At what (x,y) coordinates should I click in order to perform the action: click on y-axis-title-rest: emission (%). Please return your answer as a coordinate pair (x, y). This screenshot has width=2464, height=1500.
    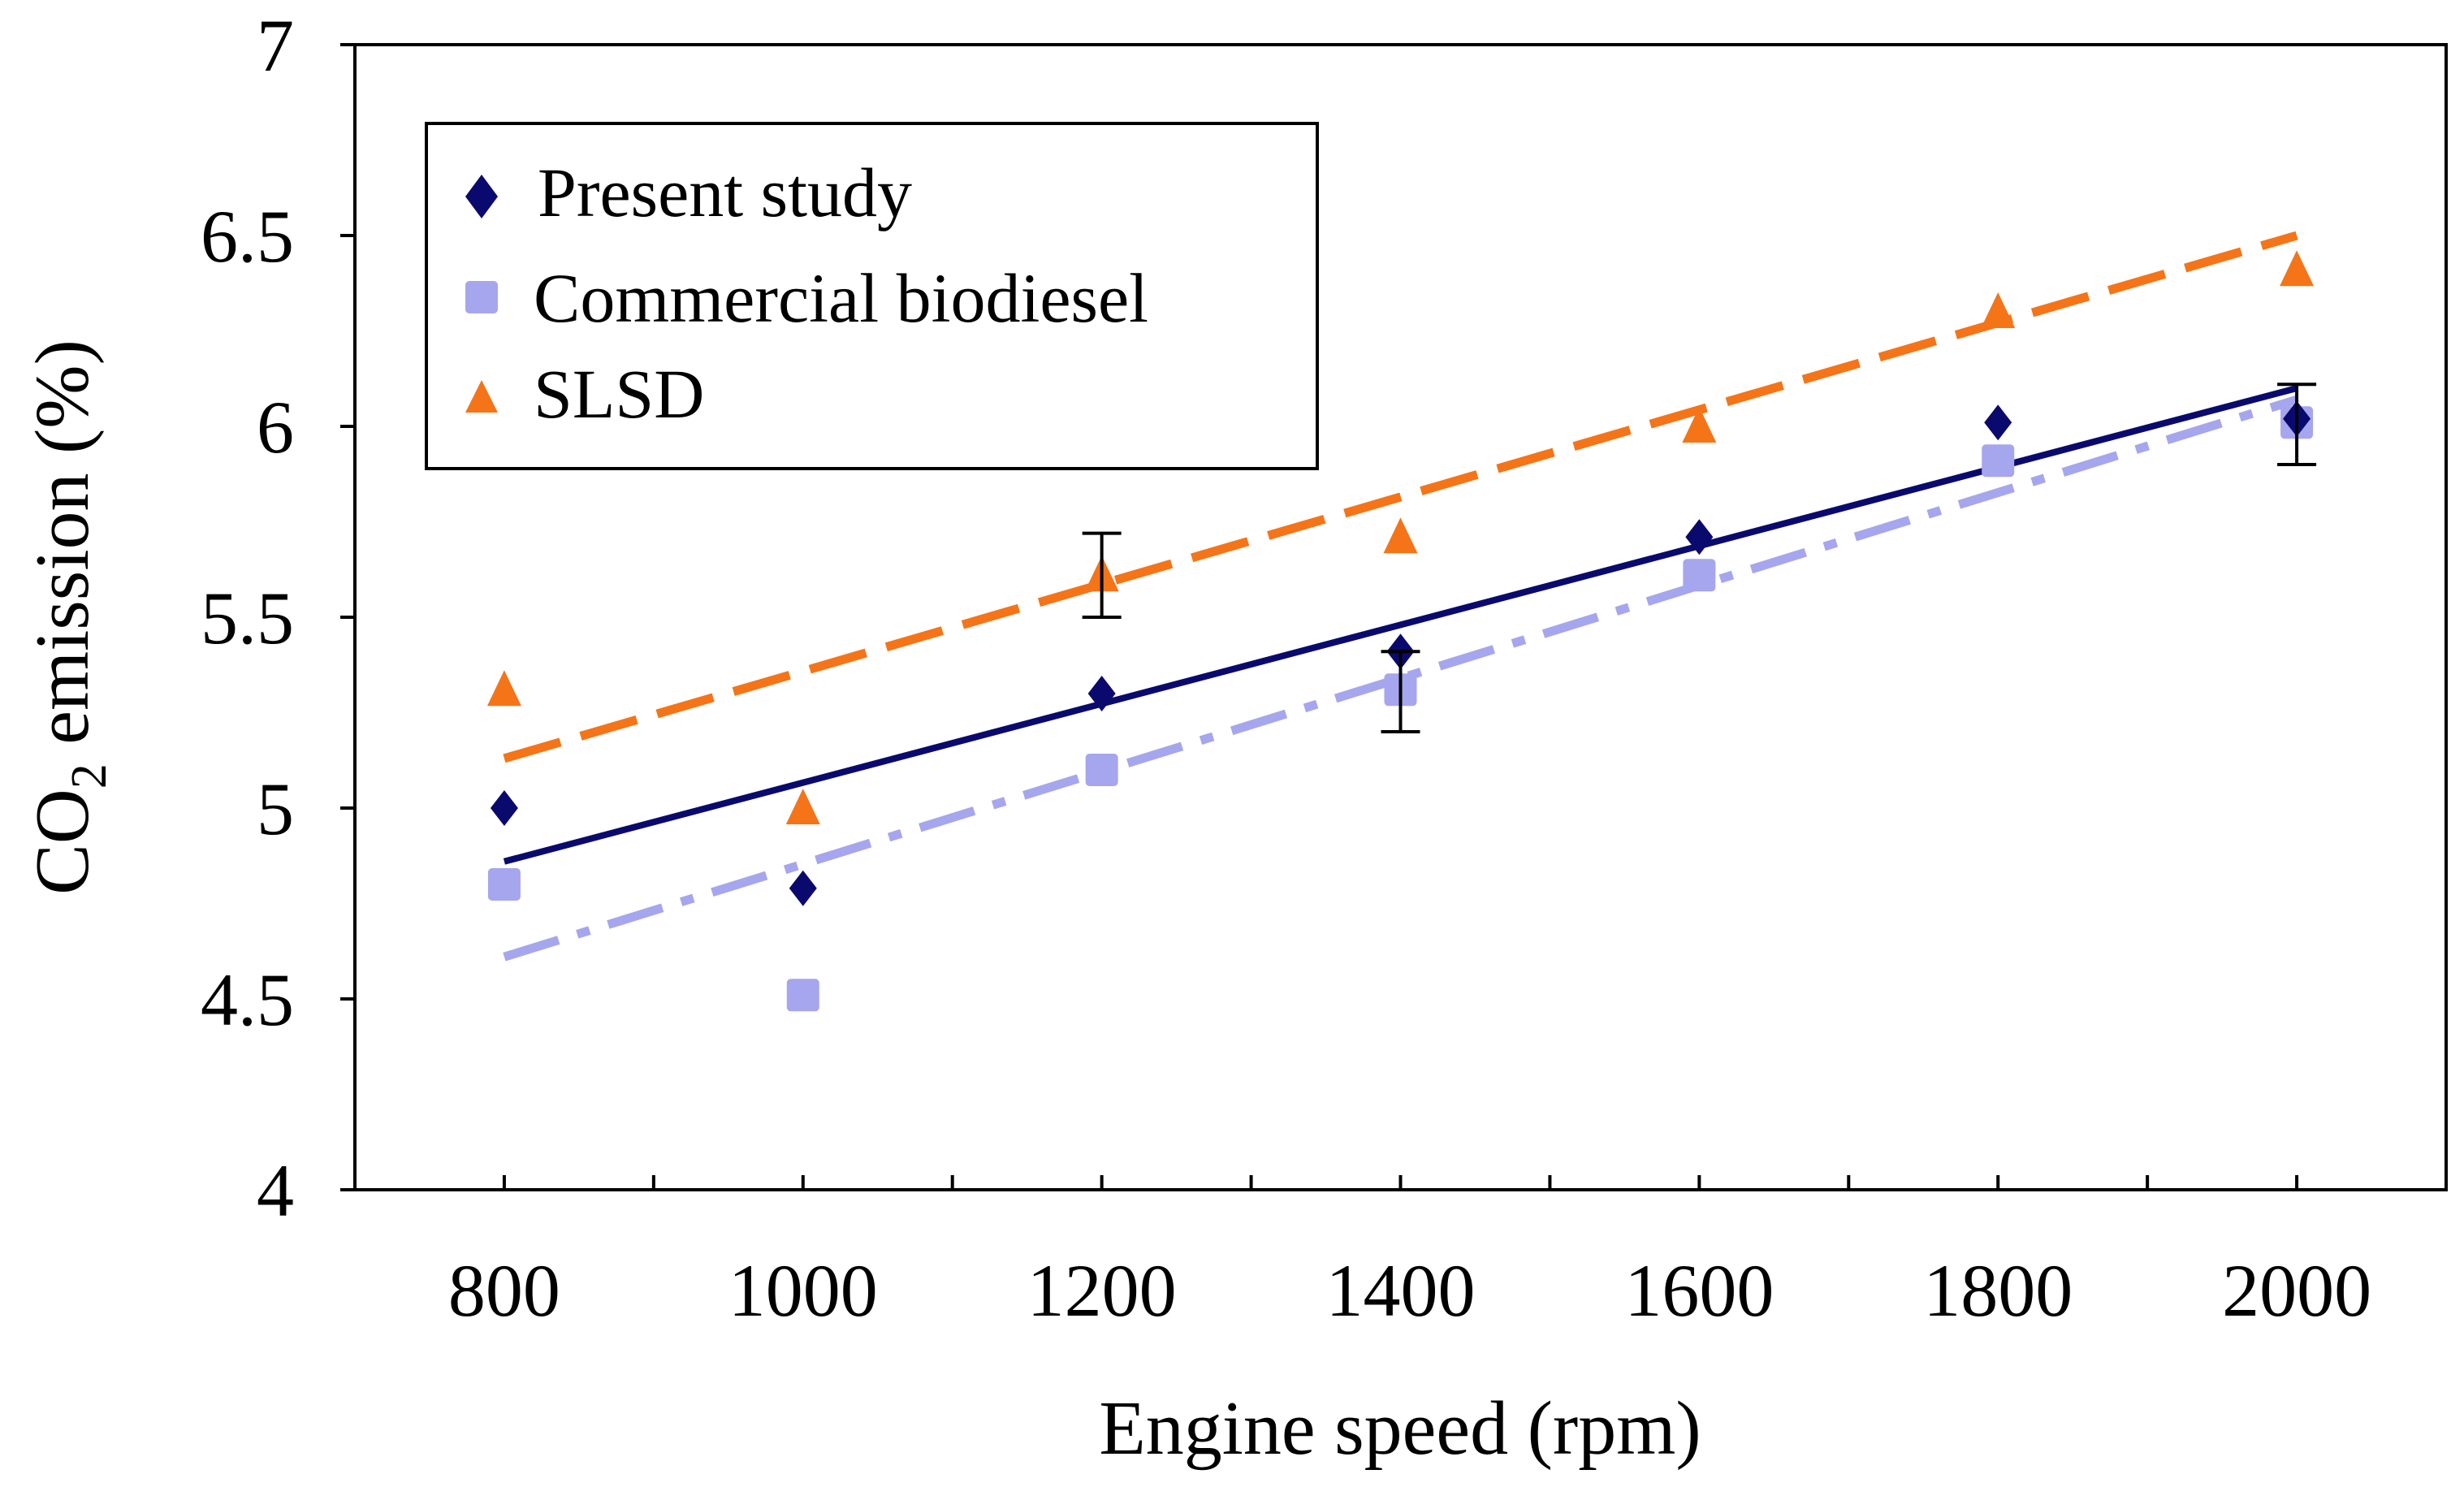
    Looking at the image, I should click on (62, 551).